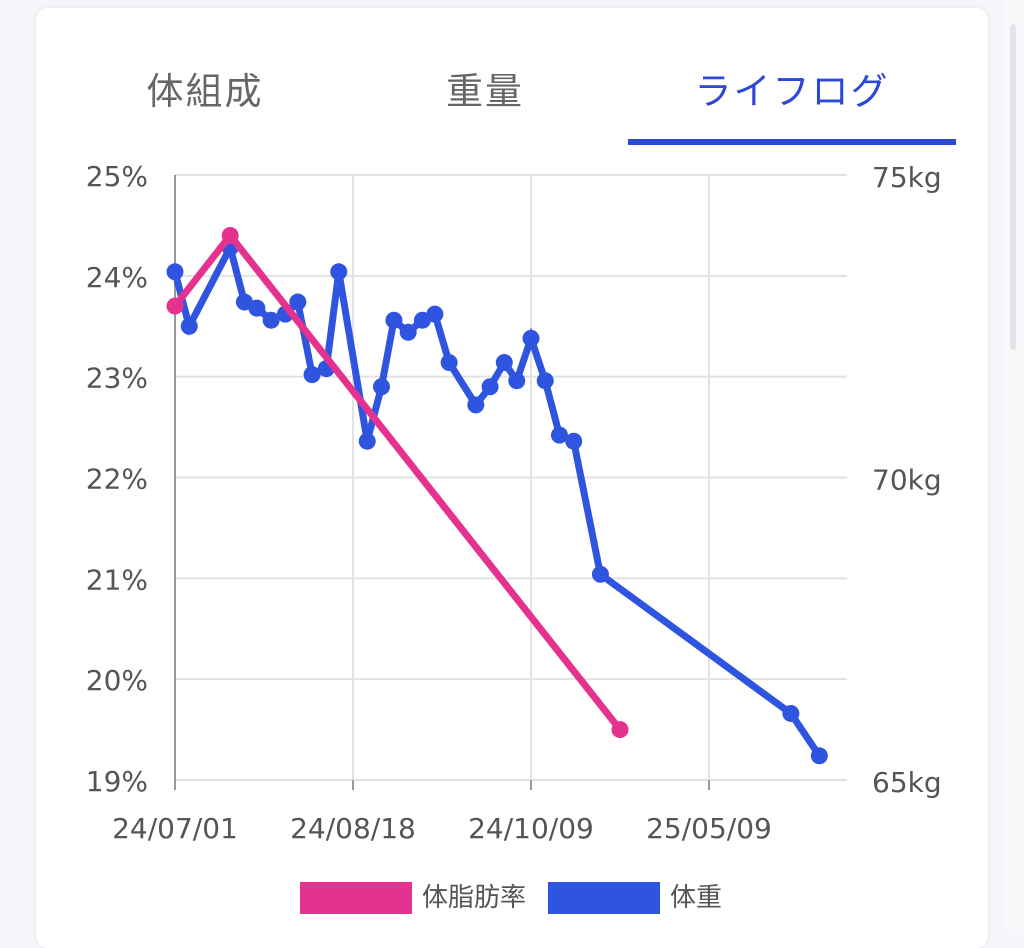 Image resolution: width=1024 pixels, height=948 pixels. Describe the element at coordinates (792, 91) in the screenshot. I see `tab-lifelog: ライフログ` at that location.